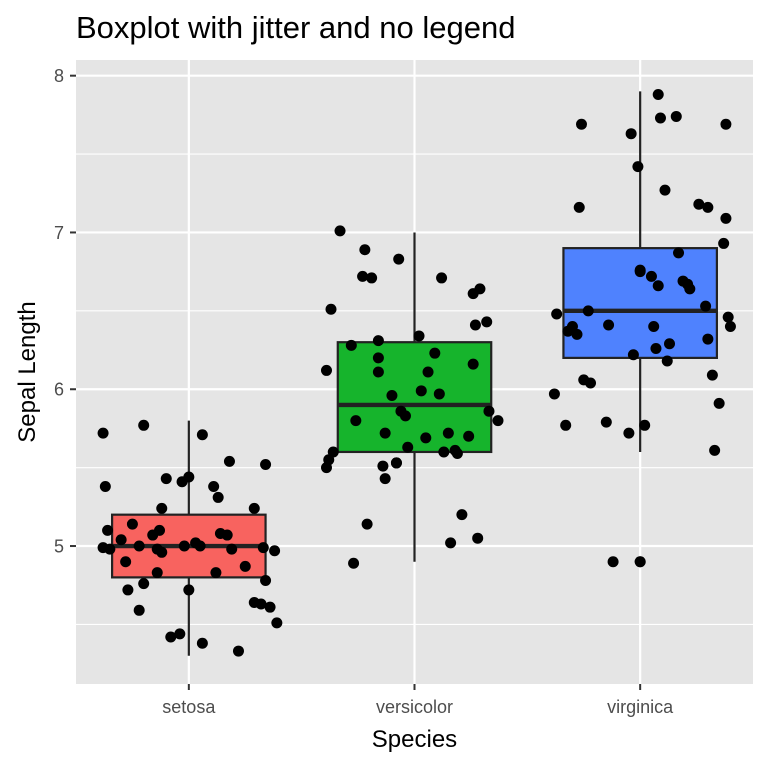 The height and width of the screenshot is (768, 768). Describe the element at coordinates (59, 233) in the screenshot. I see `y-tick-label: 7` at that location.